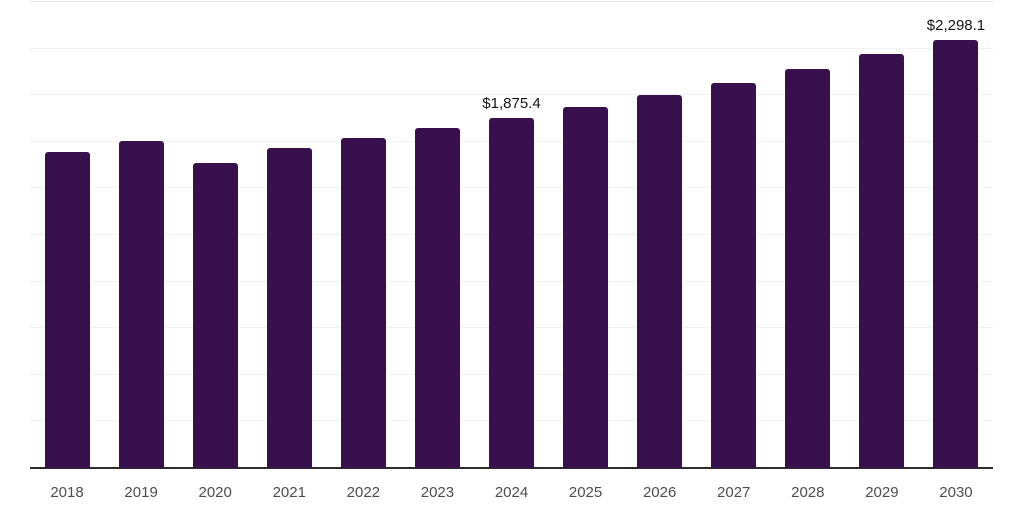 The height and width of the screenshot is (512, 1024). I want to click on x-tick-2027: 2027, so click(734, 492).